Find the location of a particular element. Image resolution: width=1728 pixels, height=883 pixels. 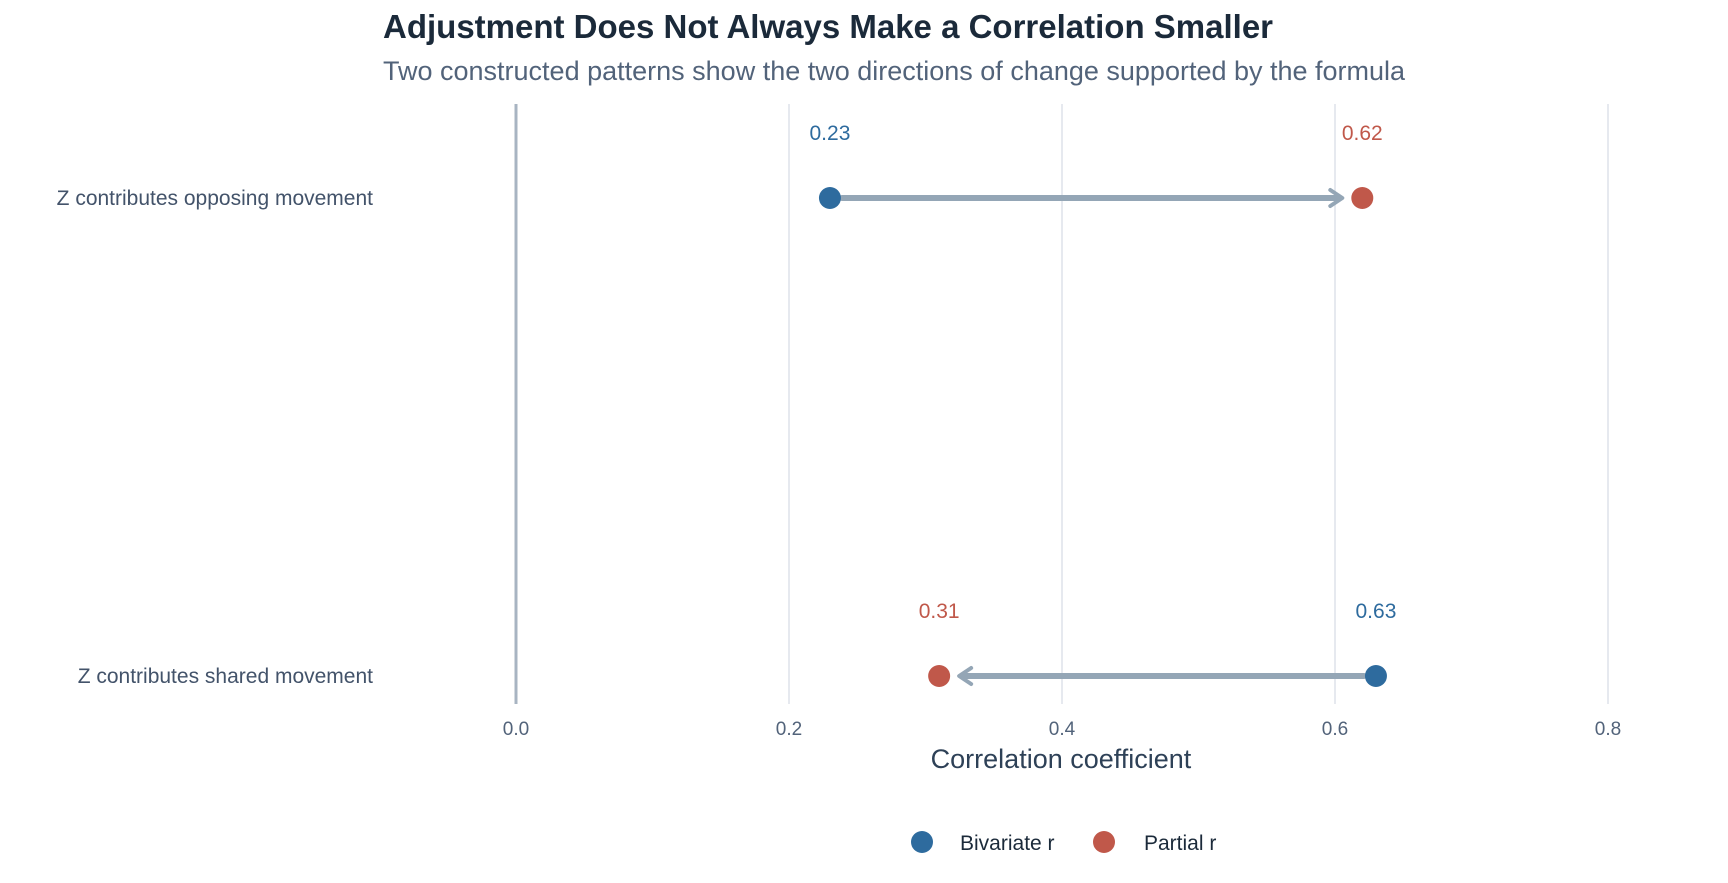

dumbbell-row: Z contributes opposing movement 0.23 0.62 is located at coordinates (720, 166).